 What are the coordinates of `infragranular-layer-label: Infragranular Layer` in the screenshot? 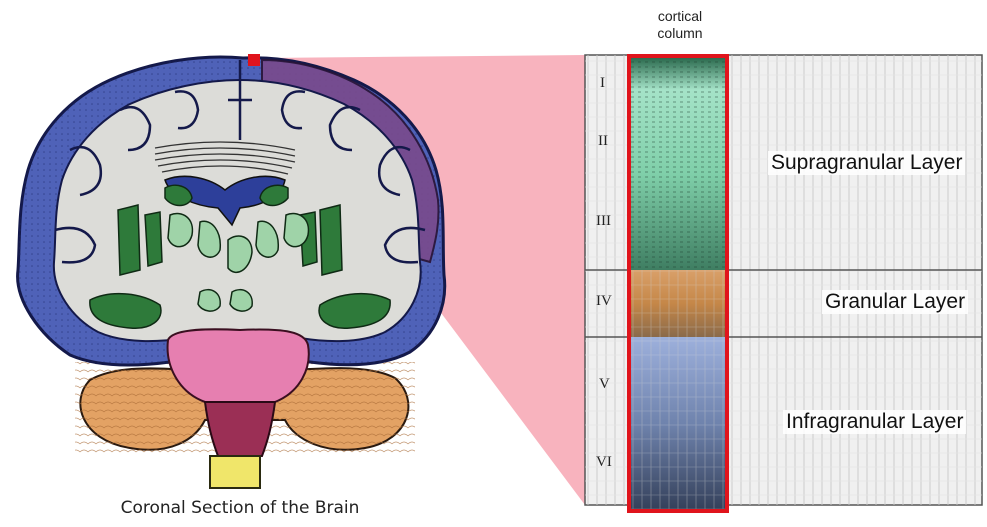 It's located at (875, 422).